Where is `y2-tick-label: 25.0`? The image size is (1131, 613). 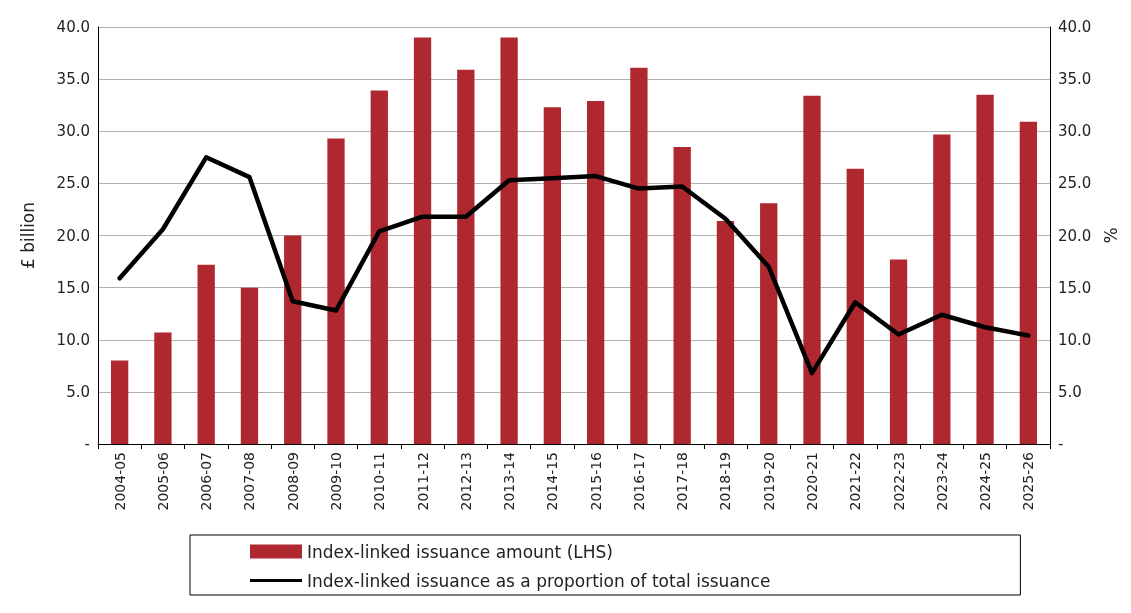
y2-tick-label: 25.0 is located at coordinates (1075, 183).